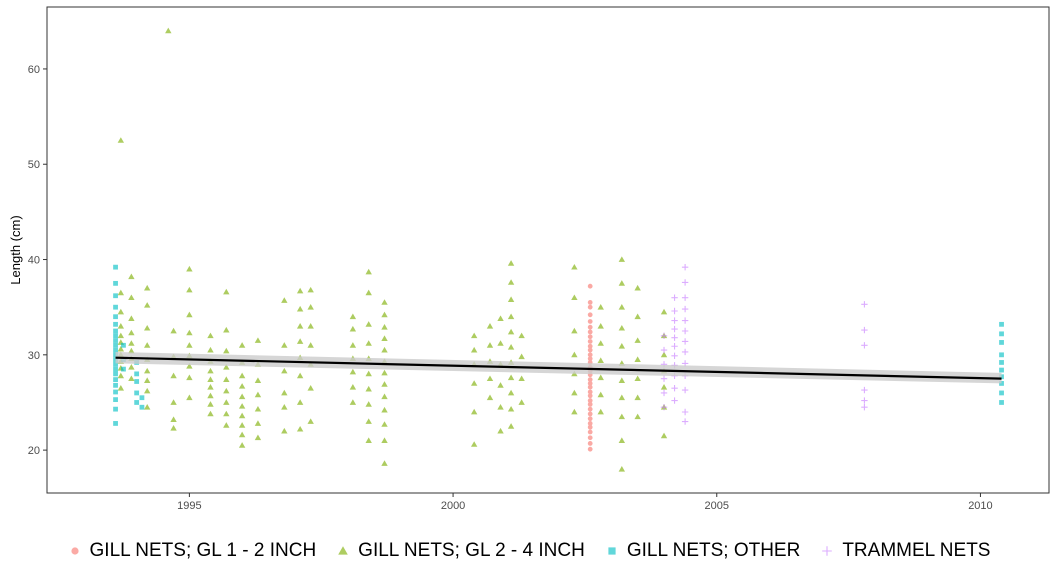 This screenshot has height=576, width=1056. What do you see at coordinates (764, 344) in the screenshot?
I see `series-3-points` at bounding box center [764, 344].